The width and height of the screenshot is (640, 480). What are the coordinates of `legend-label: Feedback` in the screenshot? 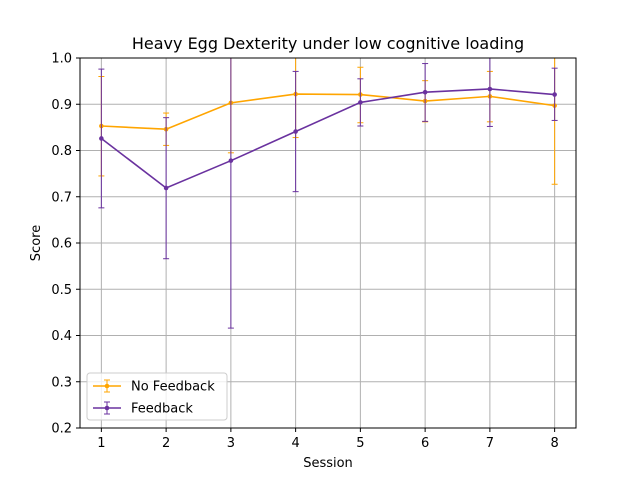 It's located at (162, 409).